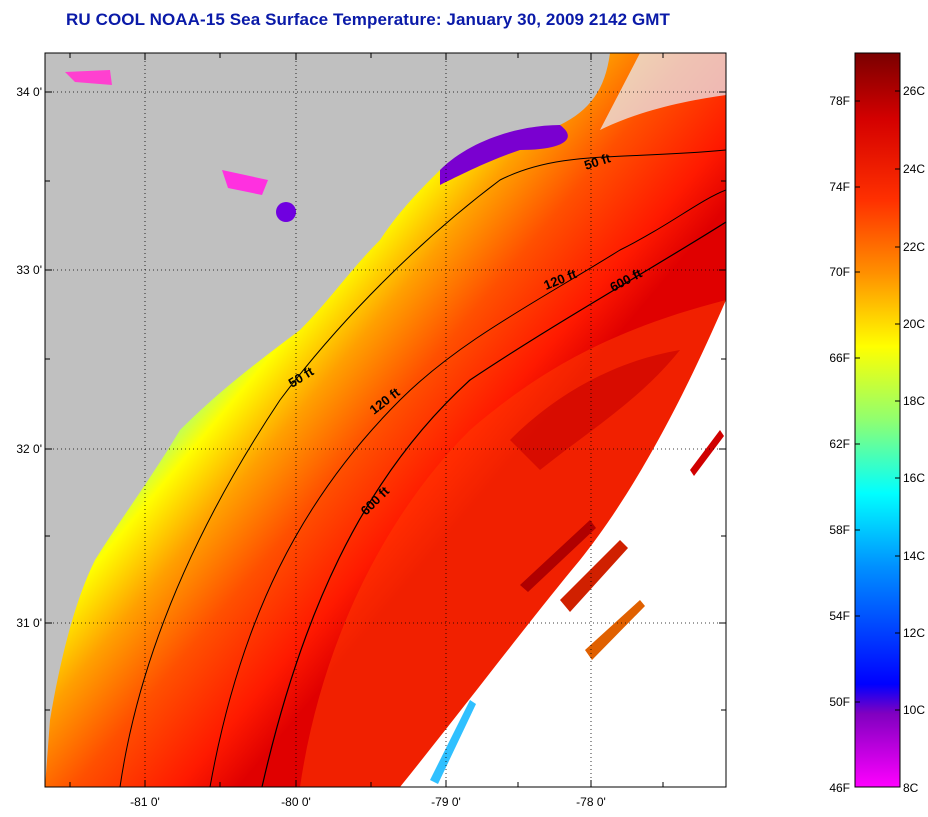 The width and height of the screenshot is (928, 817). What do you see at coordinates (145, 802) in the screenshot?
I see `lon-label-81: -81 0'` at bounding box center [145, 802].